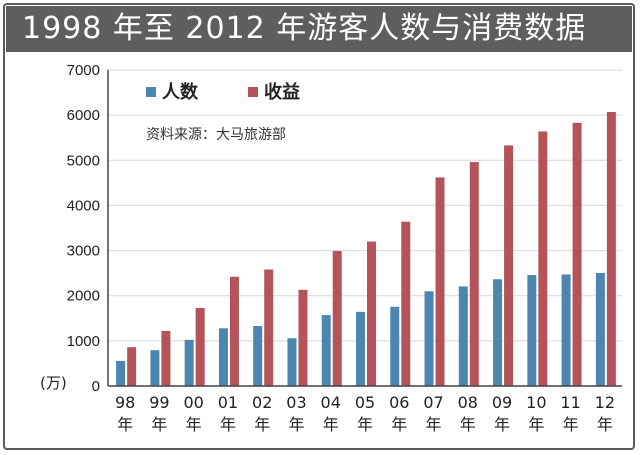  I want to click on x-tick-label: 03, so click(296, 402).